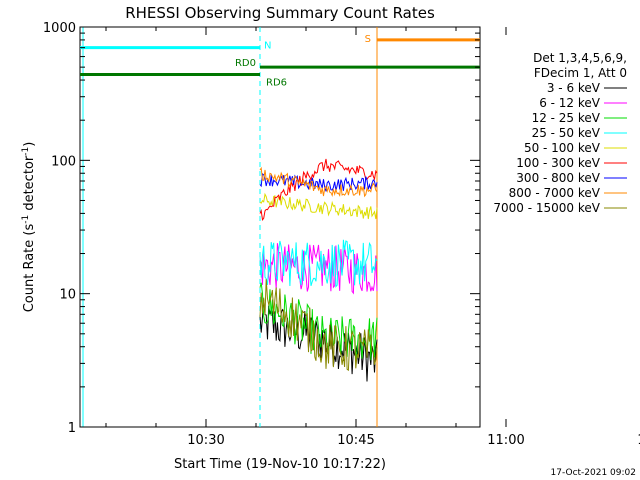 This screenshot has height=480, width=640. Describe the element at coordinates (505, 440) in the screenshot. I see `x-tick-label: 11:00` at that location.